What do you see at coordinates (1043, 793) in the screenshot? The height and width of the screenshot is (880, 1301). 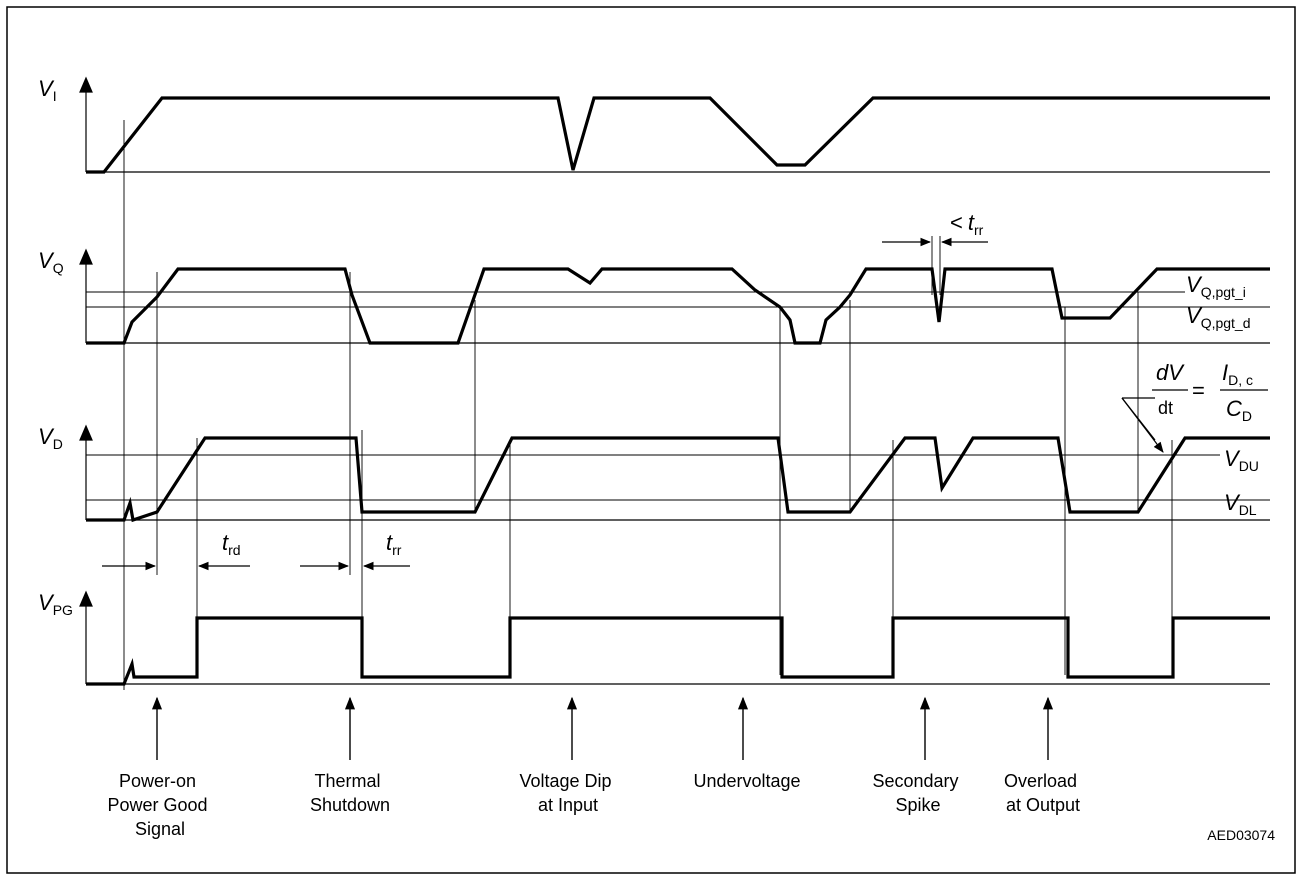 I see `event-label-overload: Overload at Output` at bounding box center [1043, 793].